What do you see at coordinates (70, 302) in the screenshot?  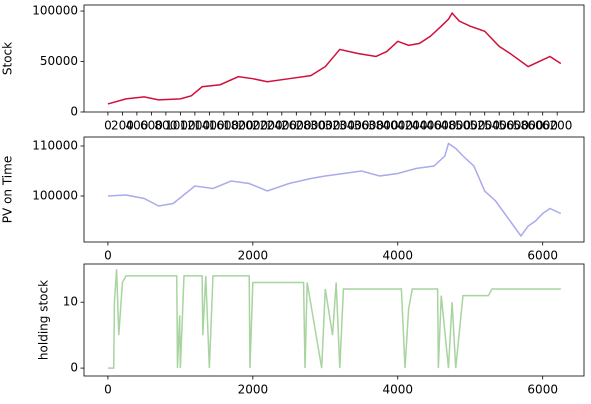 I see `y-tick-label: 10` at bounding box center [70, 302].